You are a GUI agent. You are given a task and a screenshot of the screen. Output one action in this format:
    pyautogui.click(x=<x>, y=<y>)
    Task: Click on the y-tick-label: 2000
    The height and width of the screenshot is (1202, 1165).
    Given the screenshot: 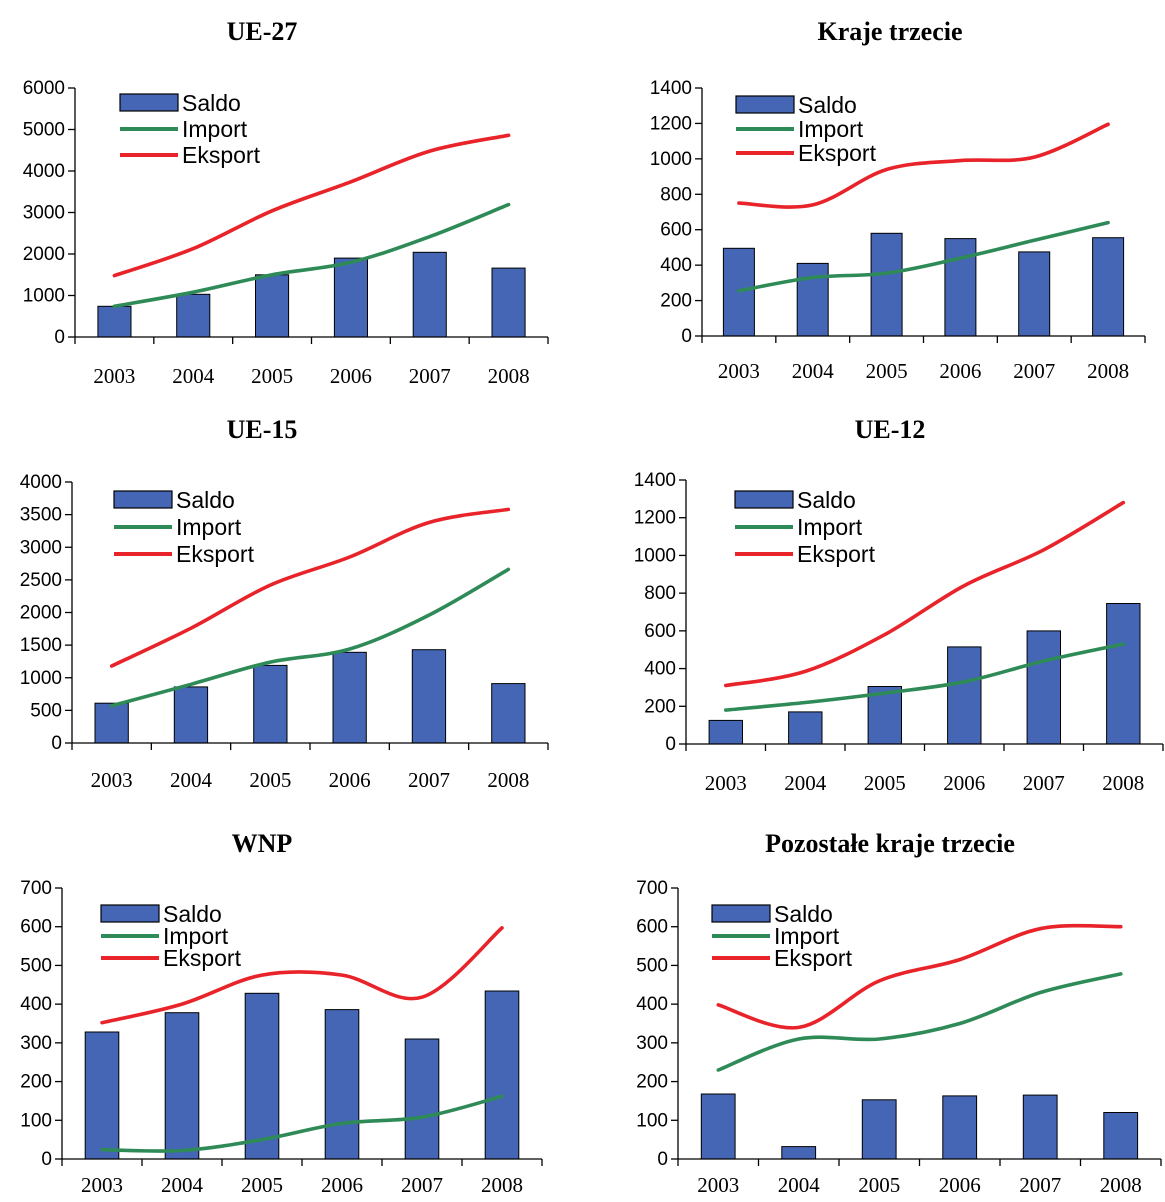 What is the action you would take?
    pyautogui.click(x=44, y=254)
    